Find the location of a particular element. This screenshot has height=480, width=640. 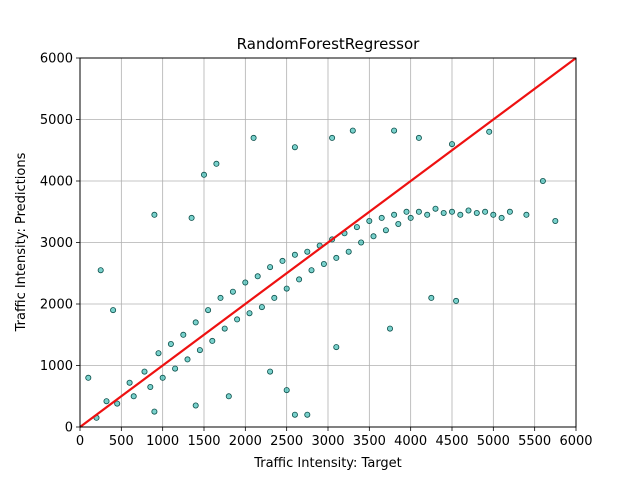

x-tick-label: 6000 is located at coordinates (575, 441).